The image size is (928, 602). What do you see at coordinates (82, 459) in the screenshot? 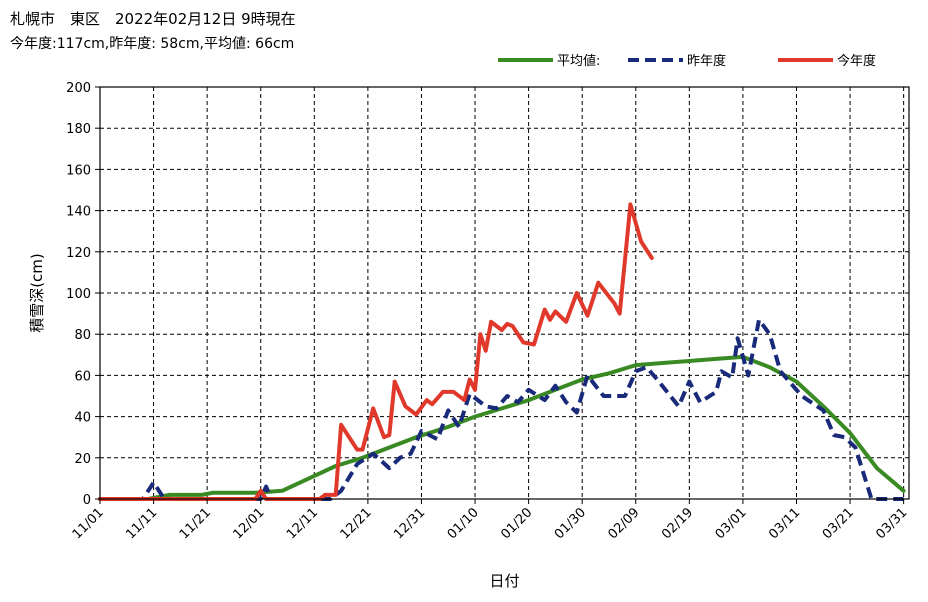
I see `y-tick-label: 20` at bounding box center [82, 459].